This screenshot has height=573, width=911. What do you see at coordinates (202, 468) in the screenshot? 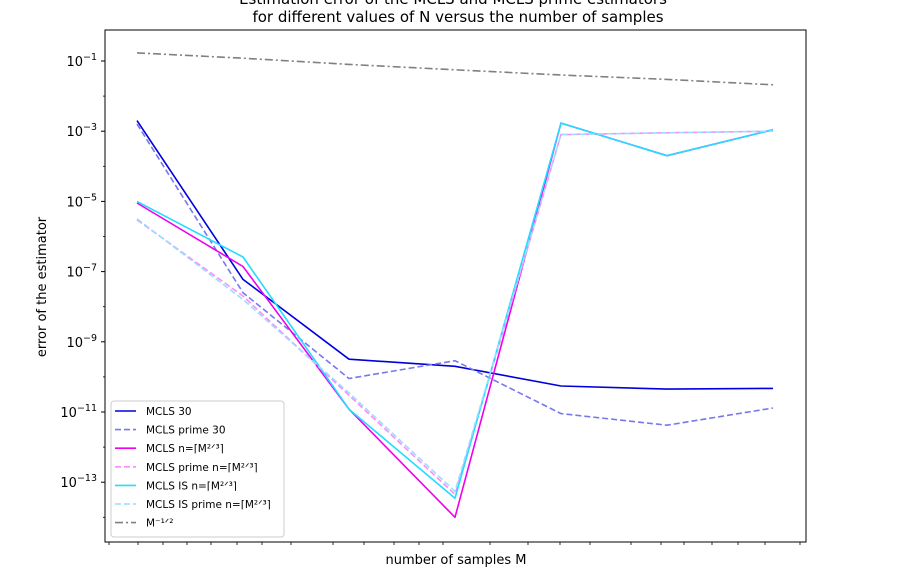
I see `legend-label-4: MCLS prime n=⌈M²ᐟ³⌉` at bounding box center [202, 468].